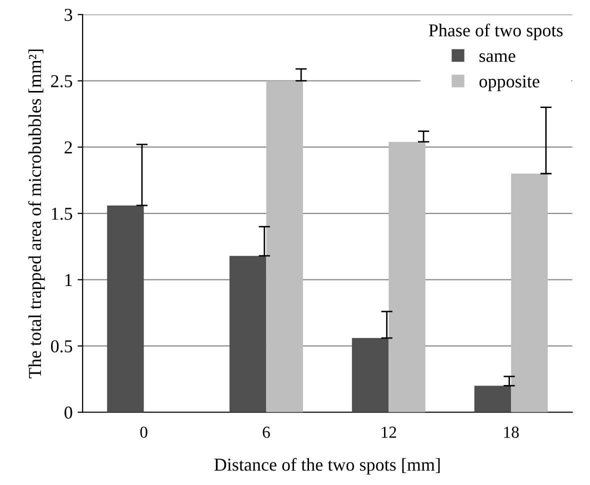 The width and height of the screenshot is (590, 485). What do you see at coordinates (68, 147) in the screenshot?
I see `y-tick-label: 2` at bounding box center [68, 147].